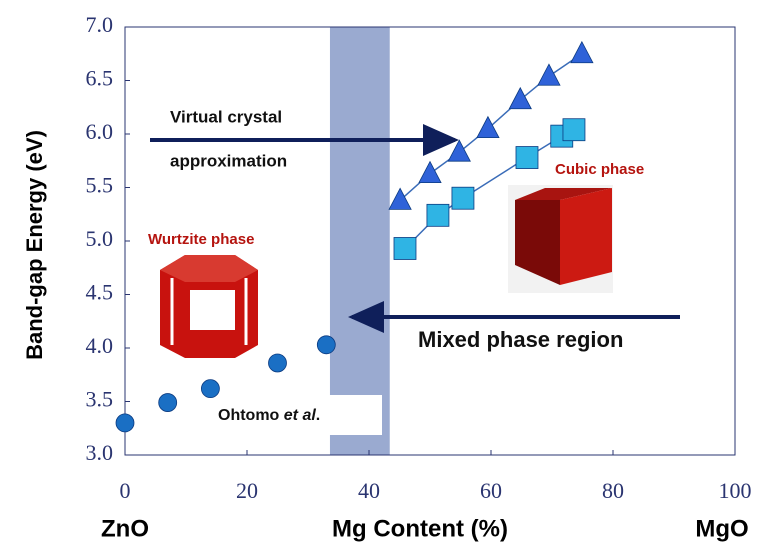  Describe the element at coordinates (100, 238) in the screenshot. I see `y-tick-label: 5.0` at that location.